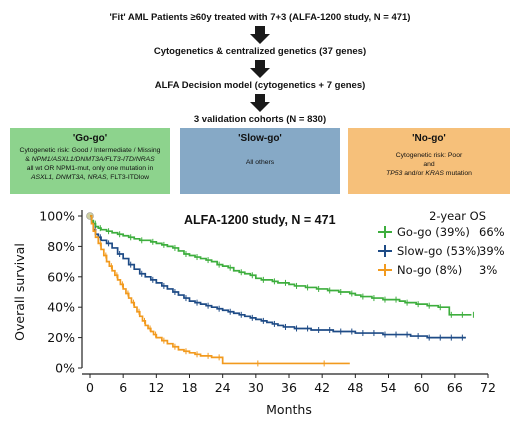 The image size is (520, 425). I want to click on legend-os-value: 39%, so click(492, 251).